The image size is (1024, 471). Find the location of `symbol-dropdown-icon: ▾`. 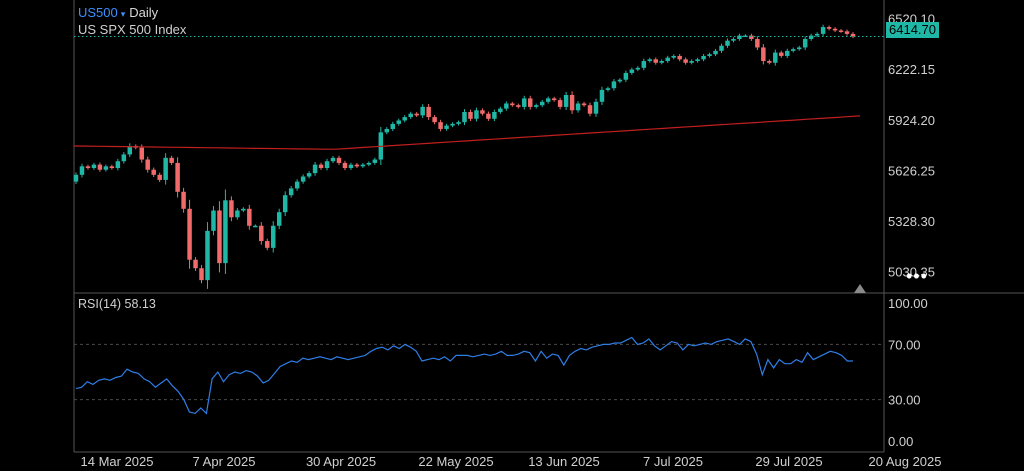

symbol-dropdown-icon: ▾ is located at coordinates (123, 14).